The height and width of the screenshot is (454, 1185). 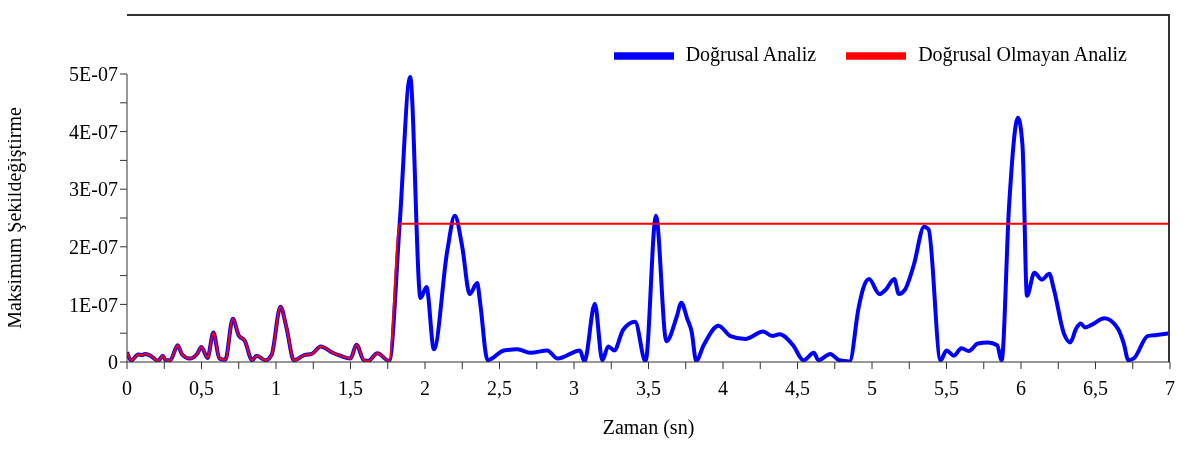 I want to click on y-axis-title: Maksimum Şekildeğiştirme, so click(x=15, y=218).